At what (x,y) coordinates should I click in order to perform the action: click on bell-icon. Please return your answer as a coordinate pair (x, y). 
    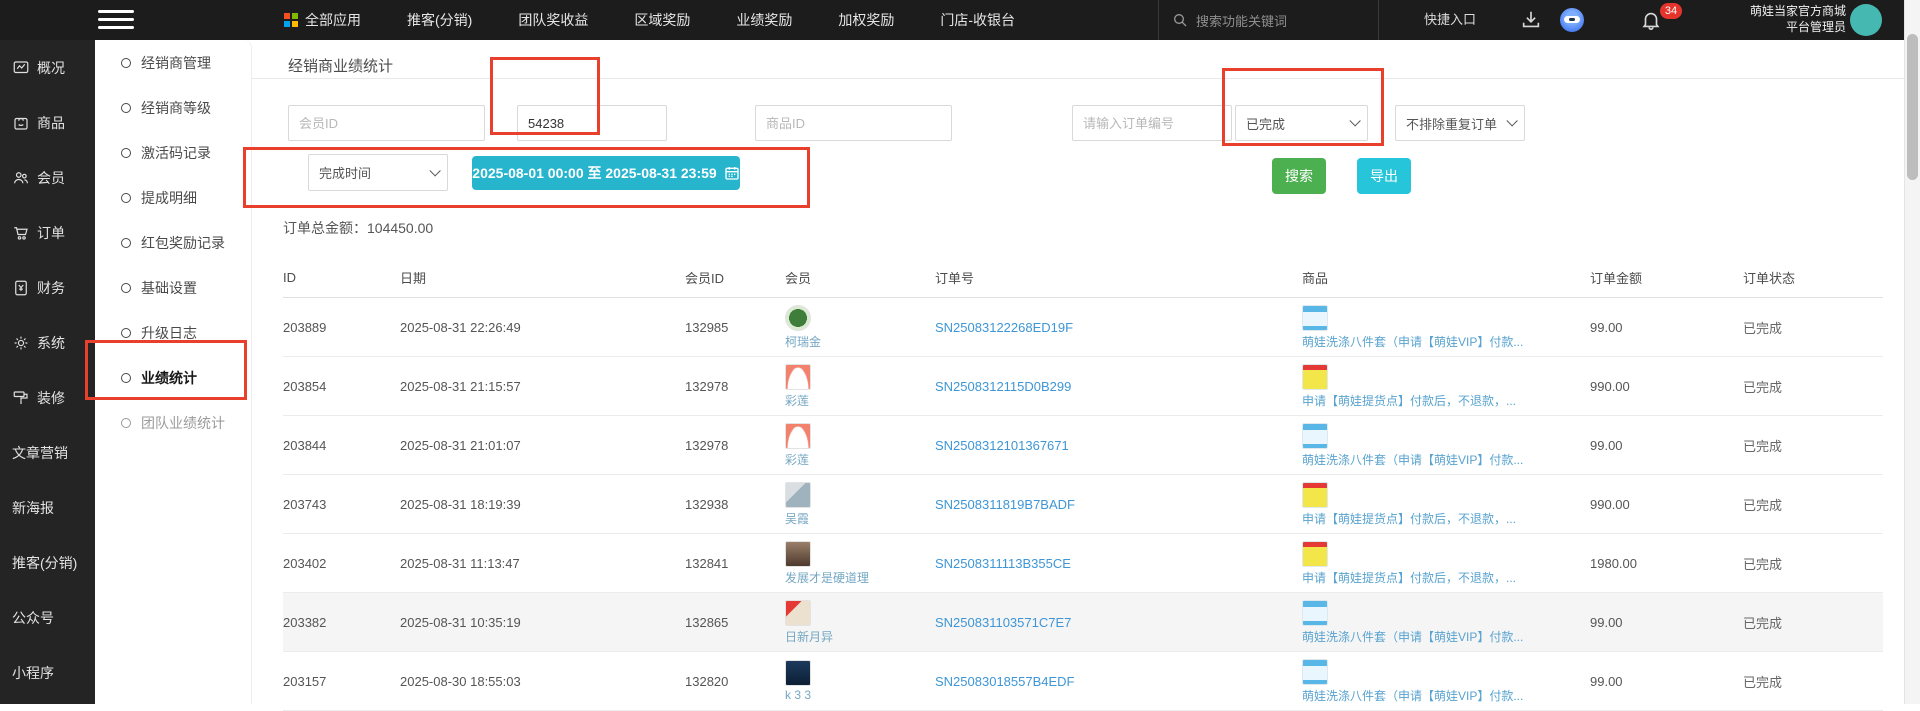
    Looking at the image, I should click on (1651, 20).